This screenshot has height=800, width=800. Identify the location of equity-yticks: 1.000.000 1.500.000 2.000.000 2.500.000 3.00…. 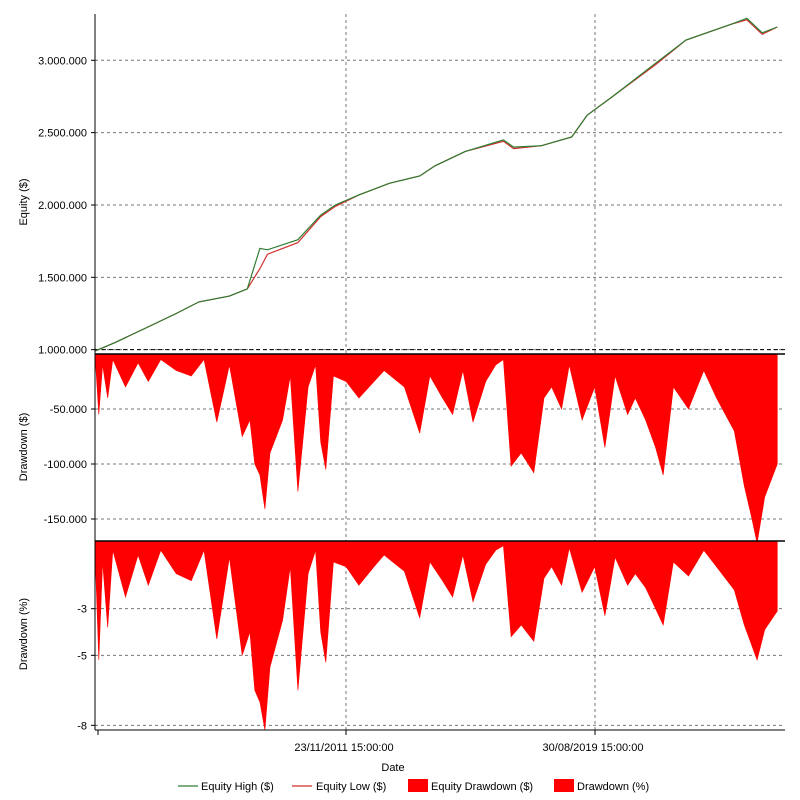
(66, 206).